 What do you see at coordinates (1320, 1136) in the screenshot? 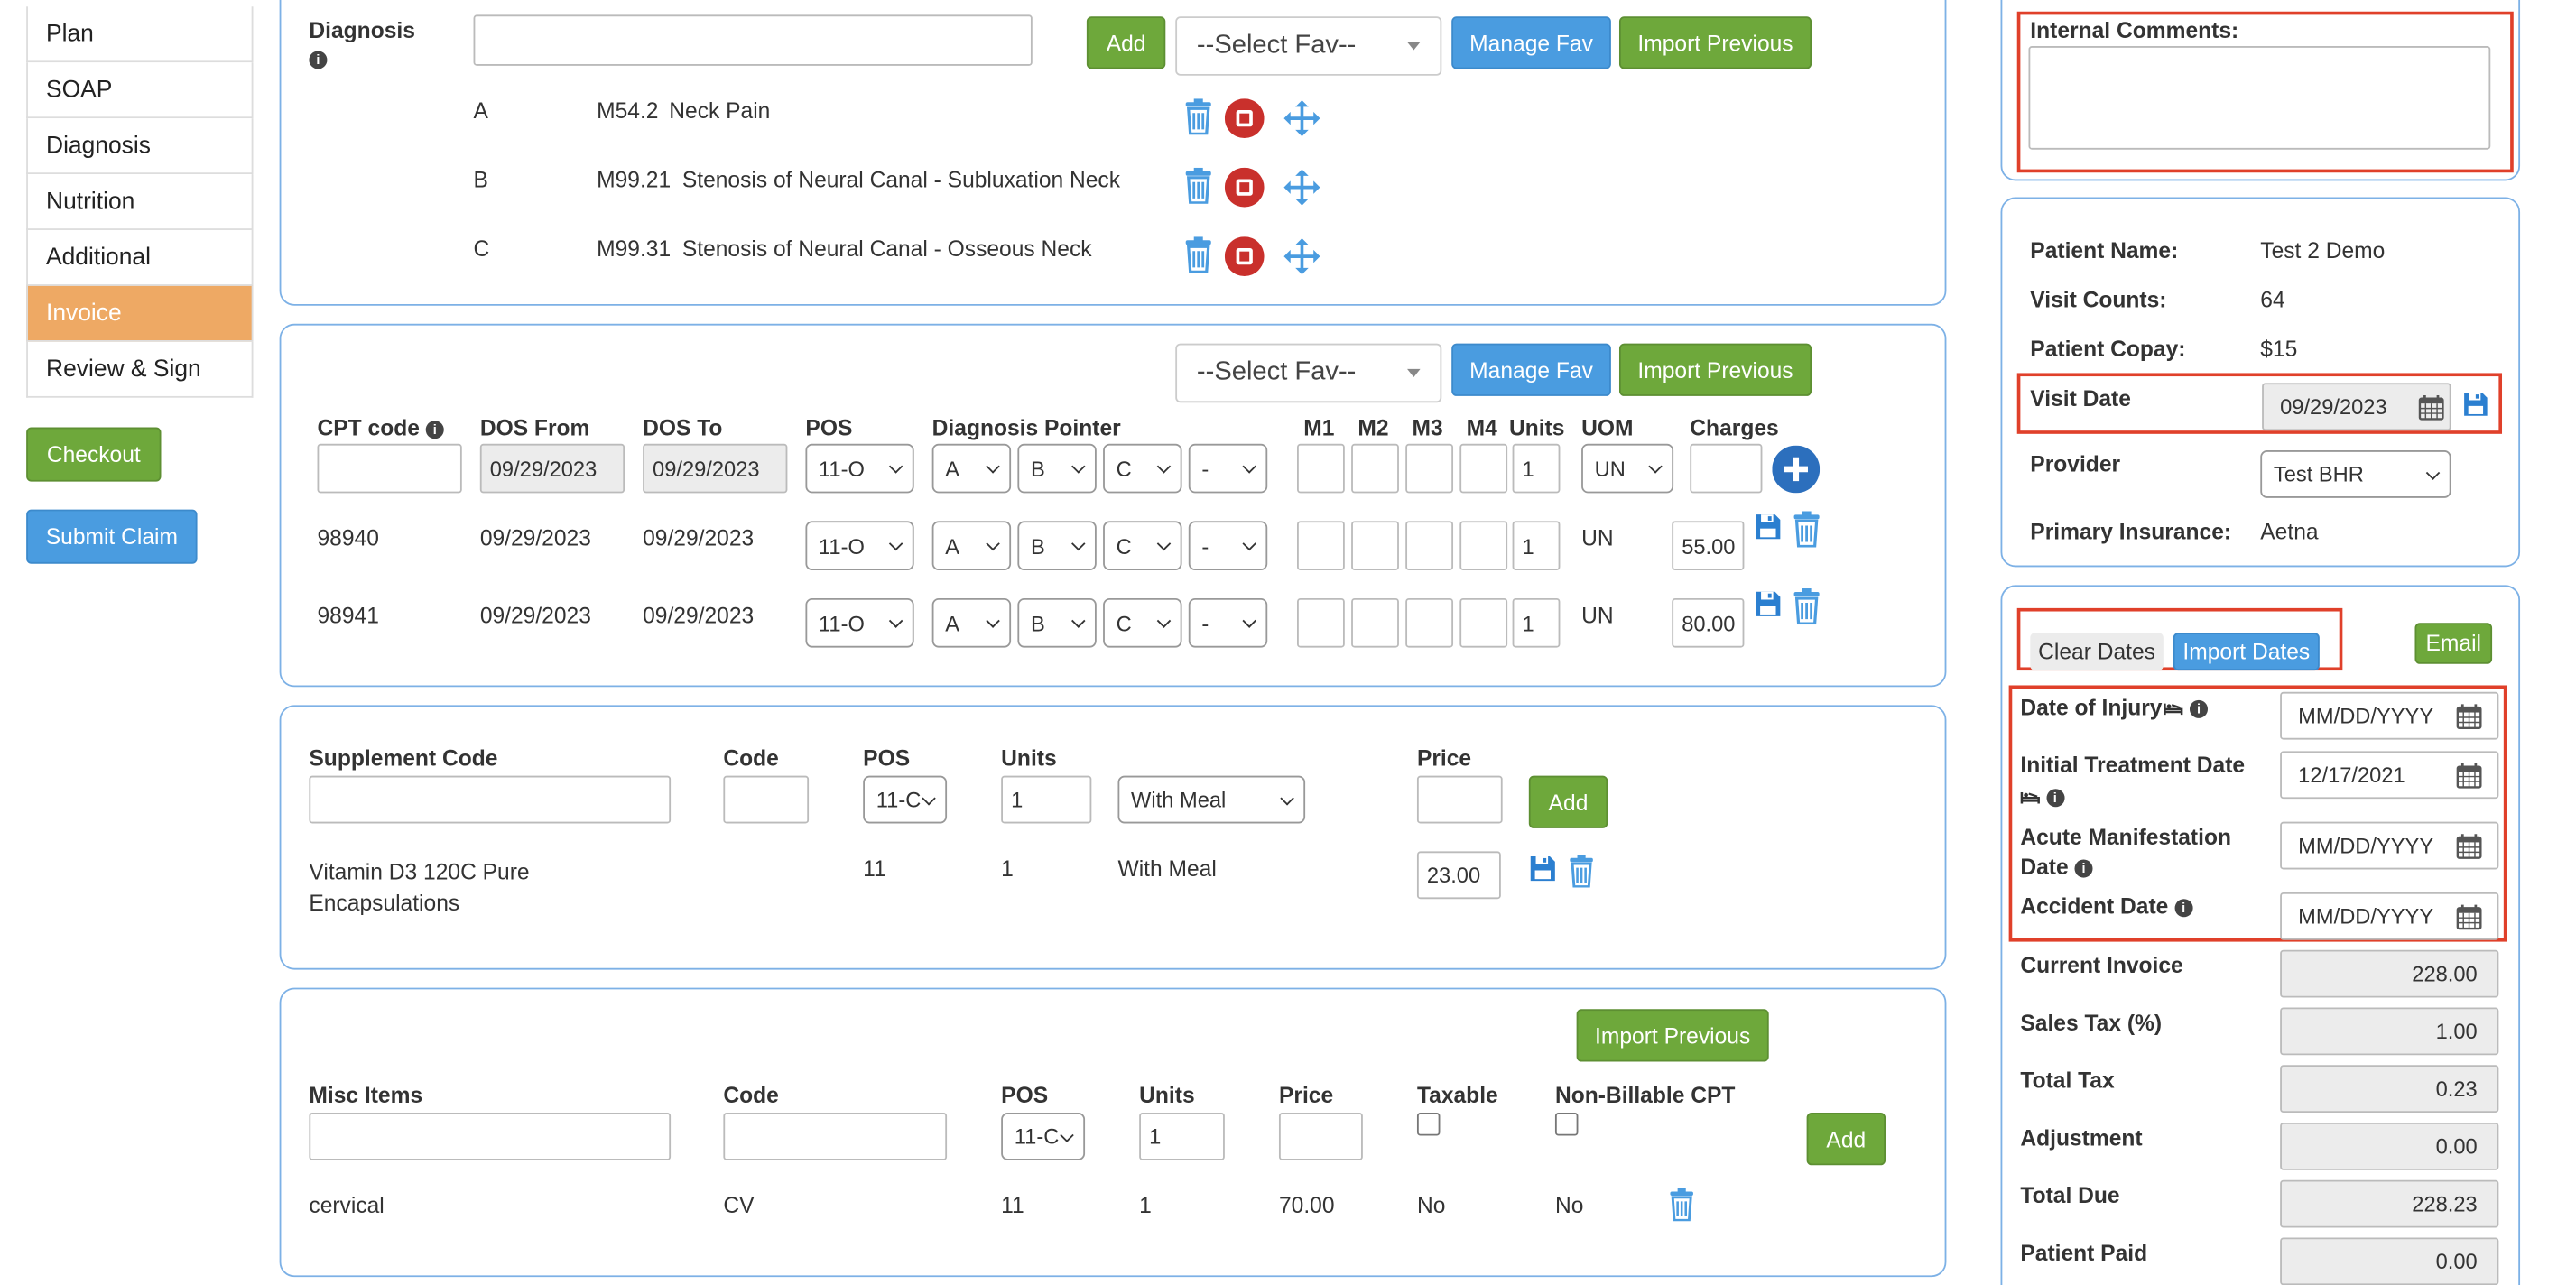
I see `misc-price-input` at bounding box center [1320, 1136].